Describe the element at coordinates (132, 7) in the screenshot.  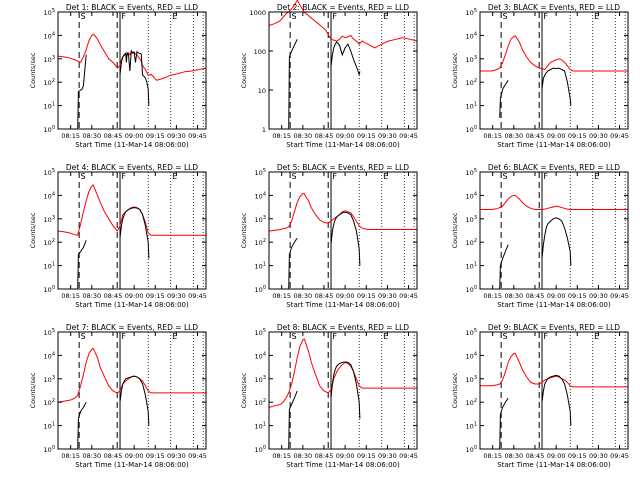
I see `panel-title: Det 1: BLACK = Events, RED = LLD` at that location.